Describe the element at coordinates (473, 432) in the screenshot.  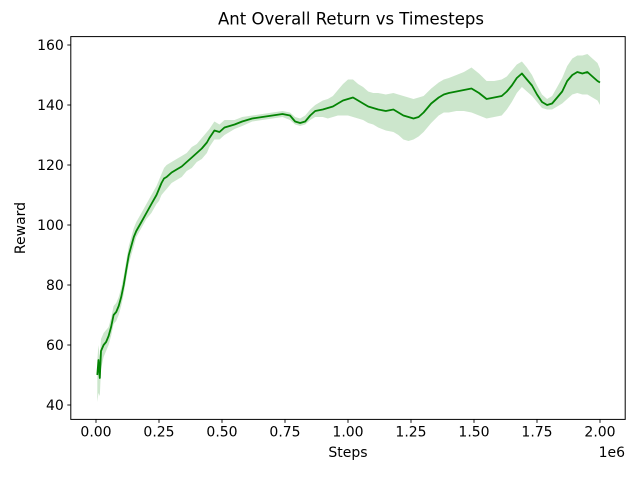
I see `x-tick-label: 1.50` at that location.